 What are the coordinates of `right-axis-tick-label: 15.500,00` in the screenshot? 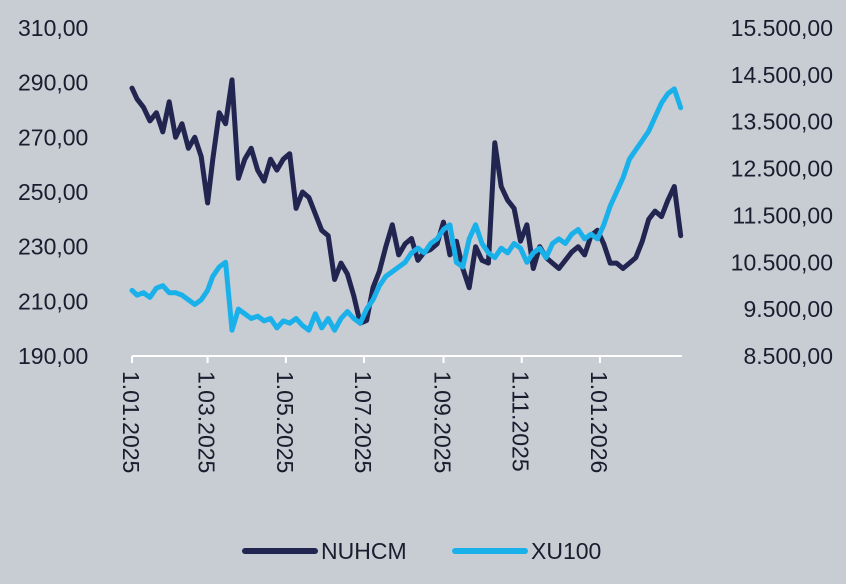 It's located at (782, 28).